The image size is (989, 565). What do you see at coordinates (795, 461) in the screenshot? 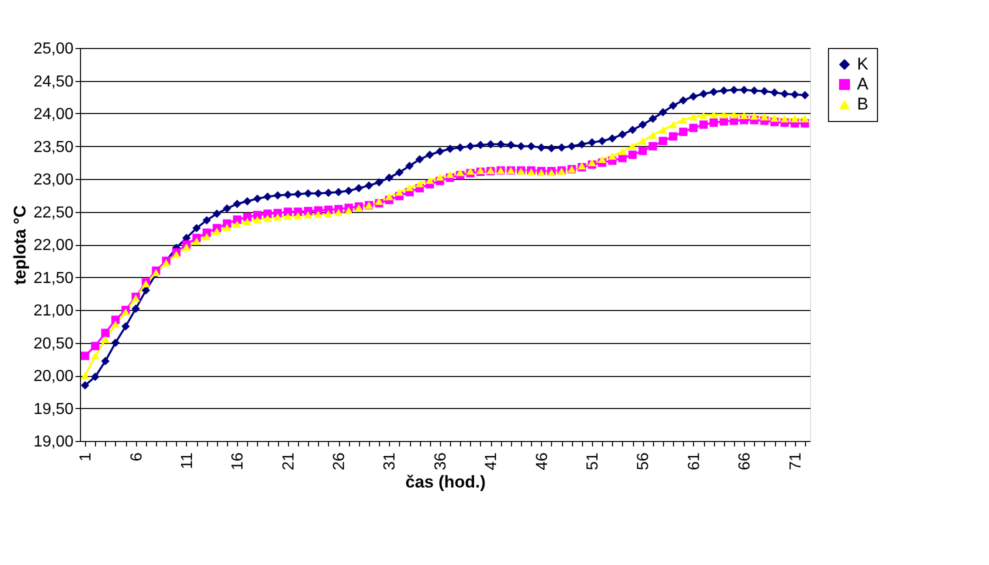
I see `x-tick-label: 71` at bounding box center [795, 461].